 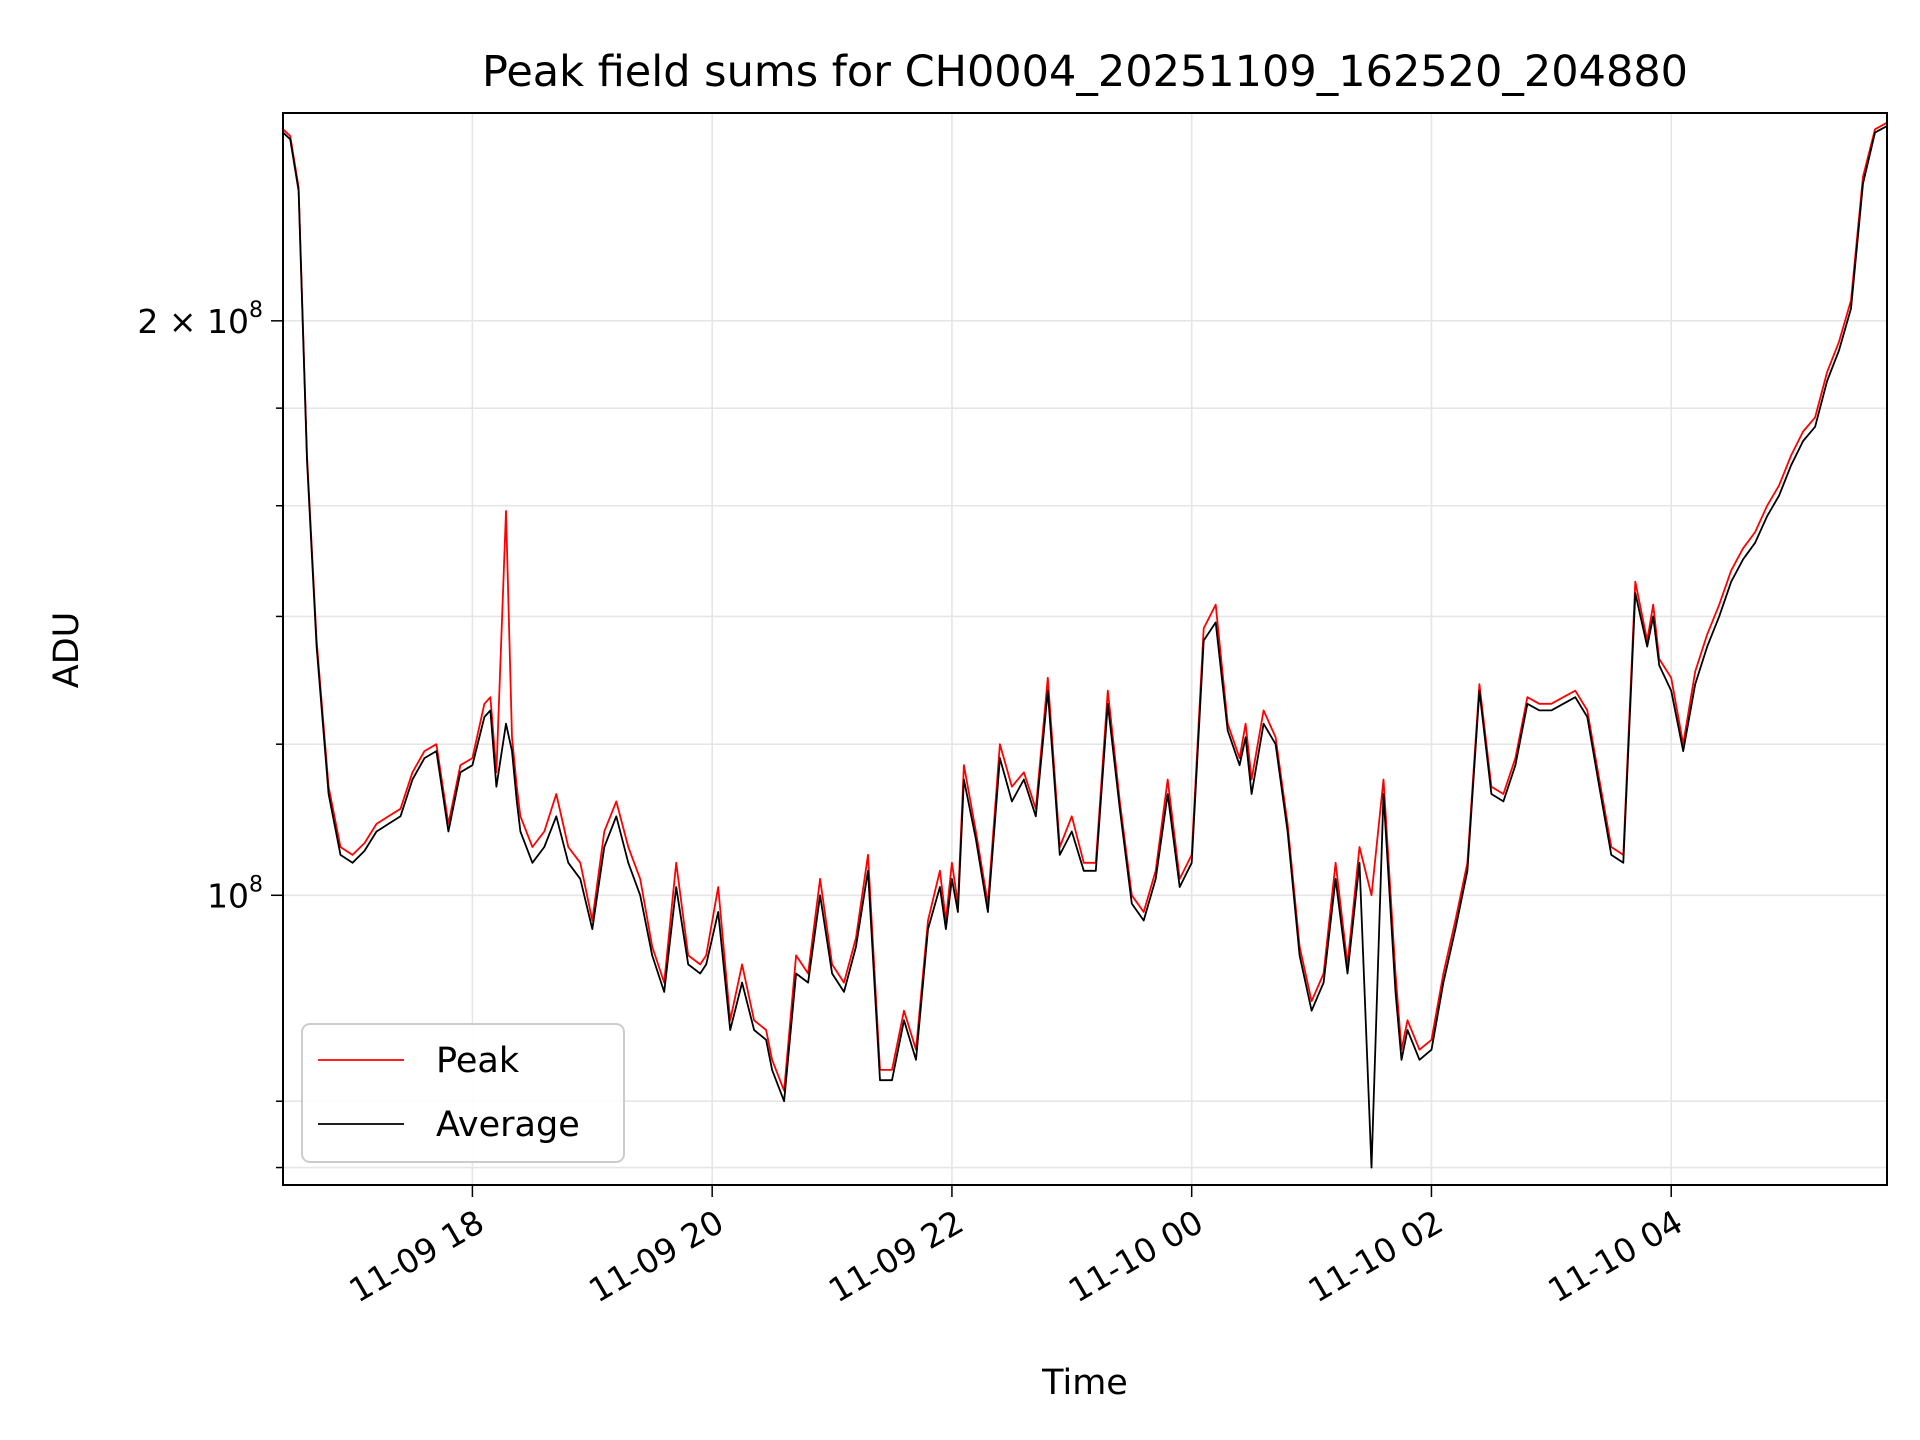 What do you see at coordinates (67, 650) in the screenshot?
I see `y-axis-label: ADU` at bounding box center [67, 650].